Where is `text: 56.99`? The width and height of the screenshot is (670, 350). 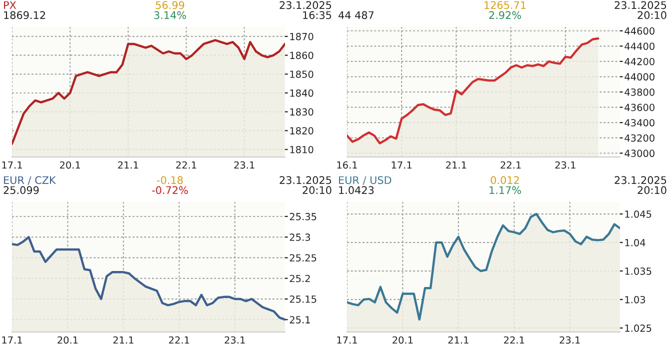
text: 56.99 is located at coordinates (170, 5).